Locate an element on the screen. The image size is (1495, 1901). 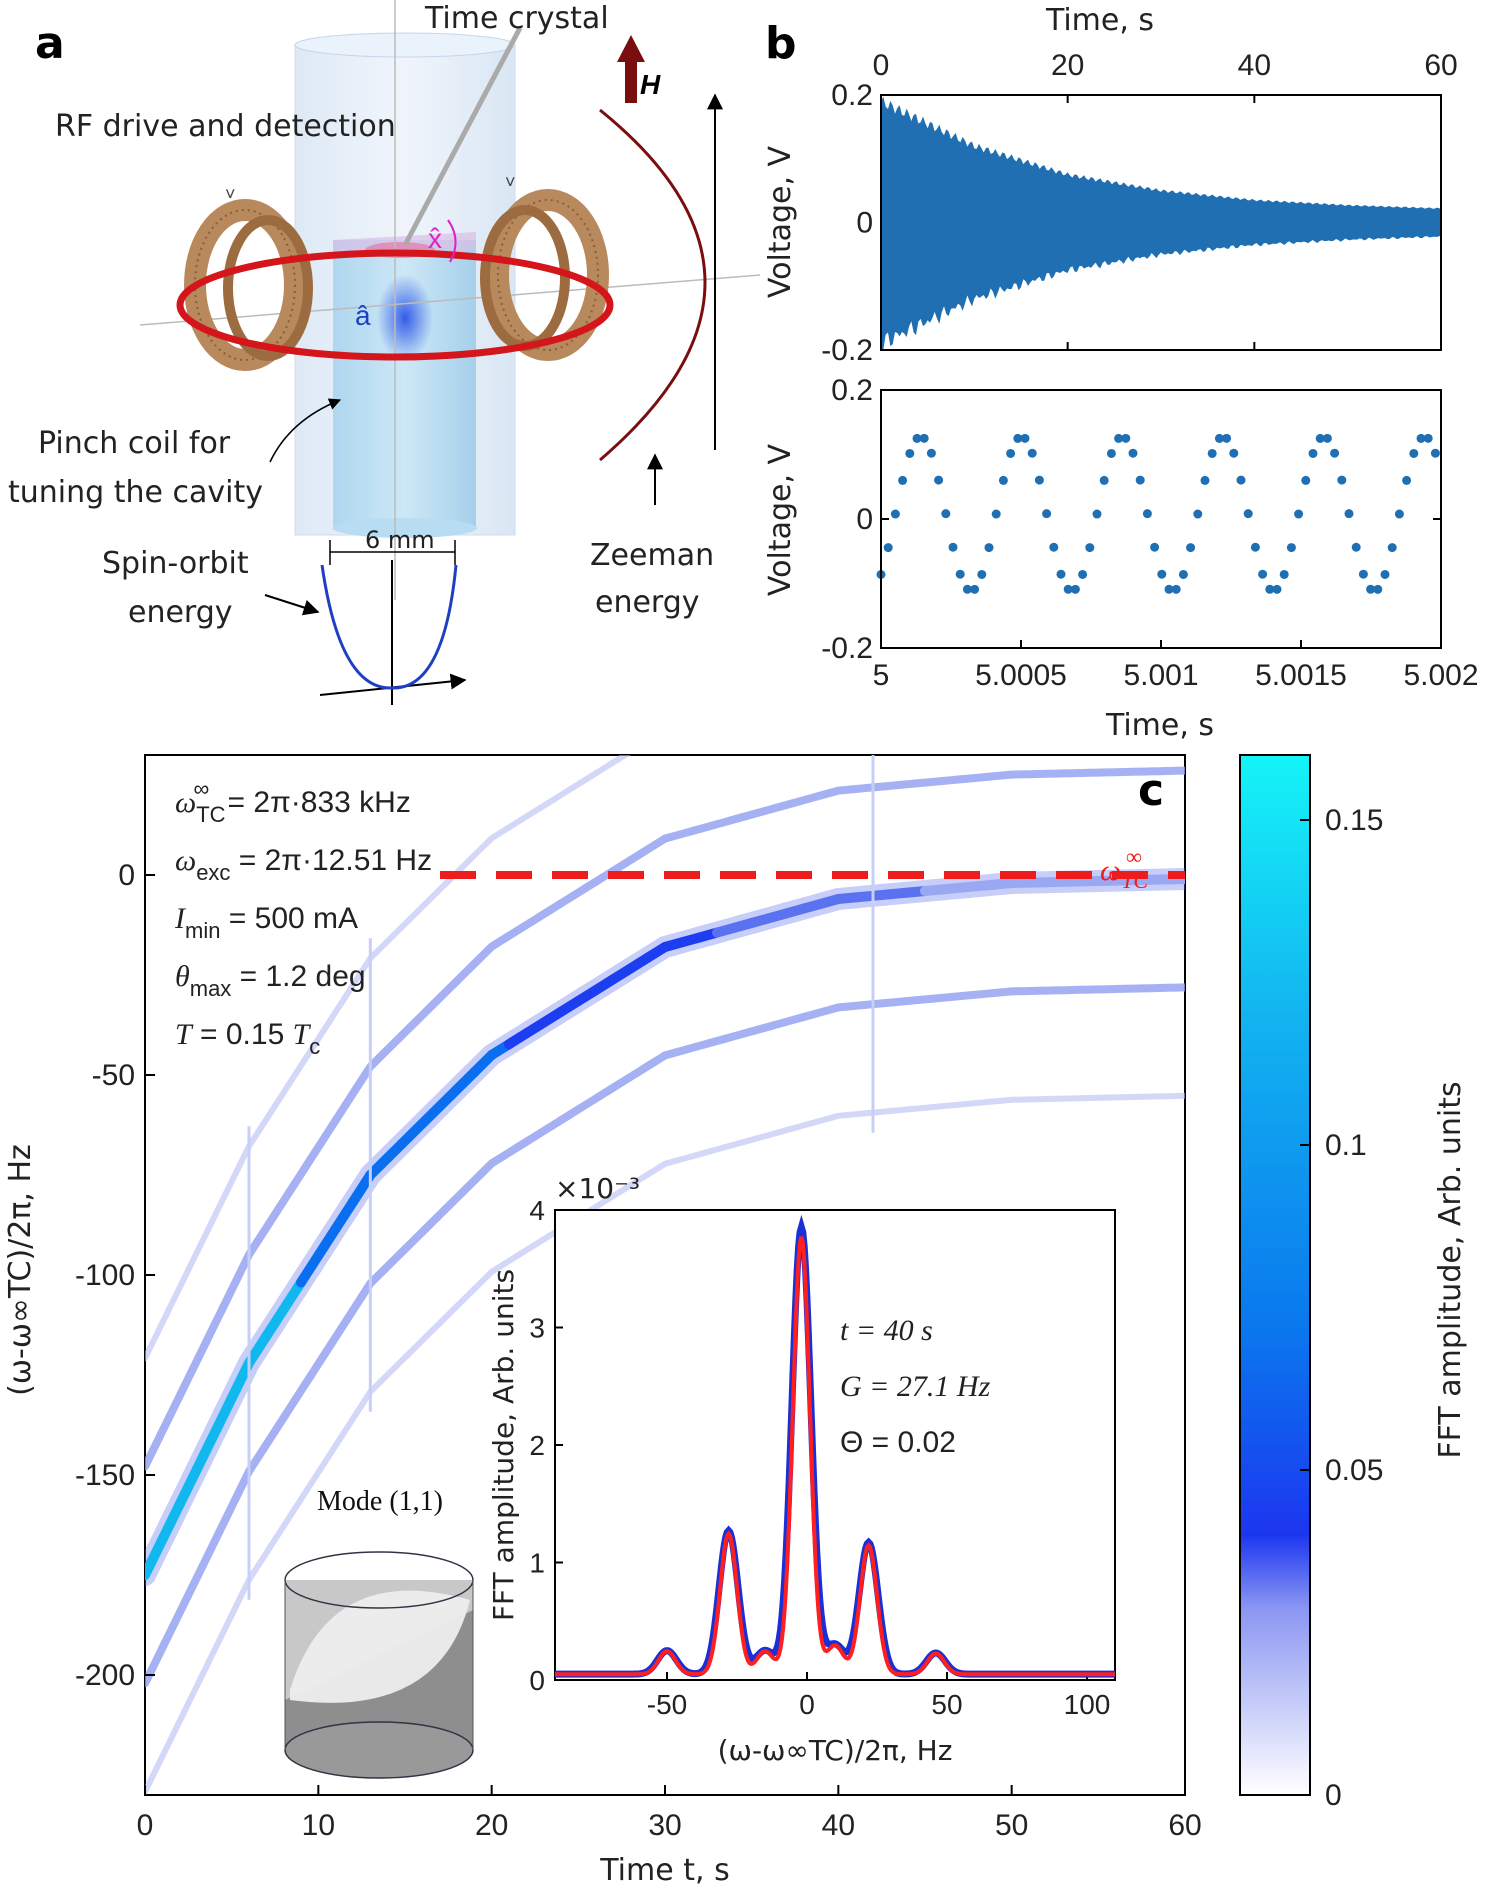
inset-xtick-label: 100 is located at coordinates (1087, 1704).